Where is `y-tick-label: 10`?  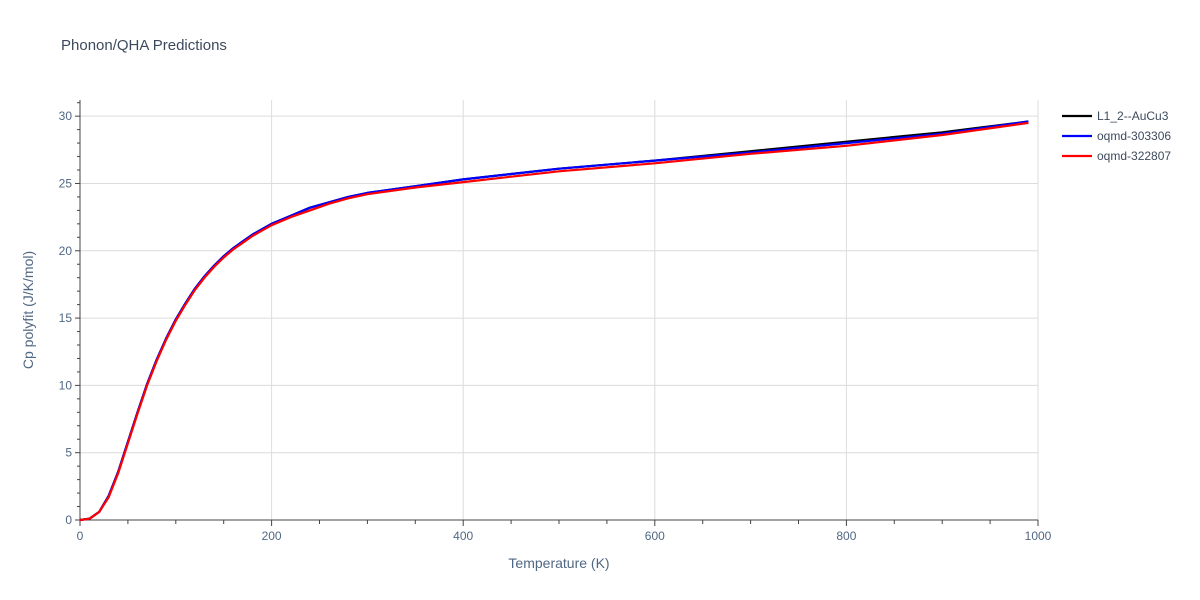
y-tick-label: 10 is located at coordinates (66, 385).